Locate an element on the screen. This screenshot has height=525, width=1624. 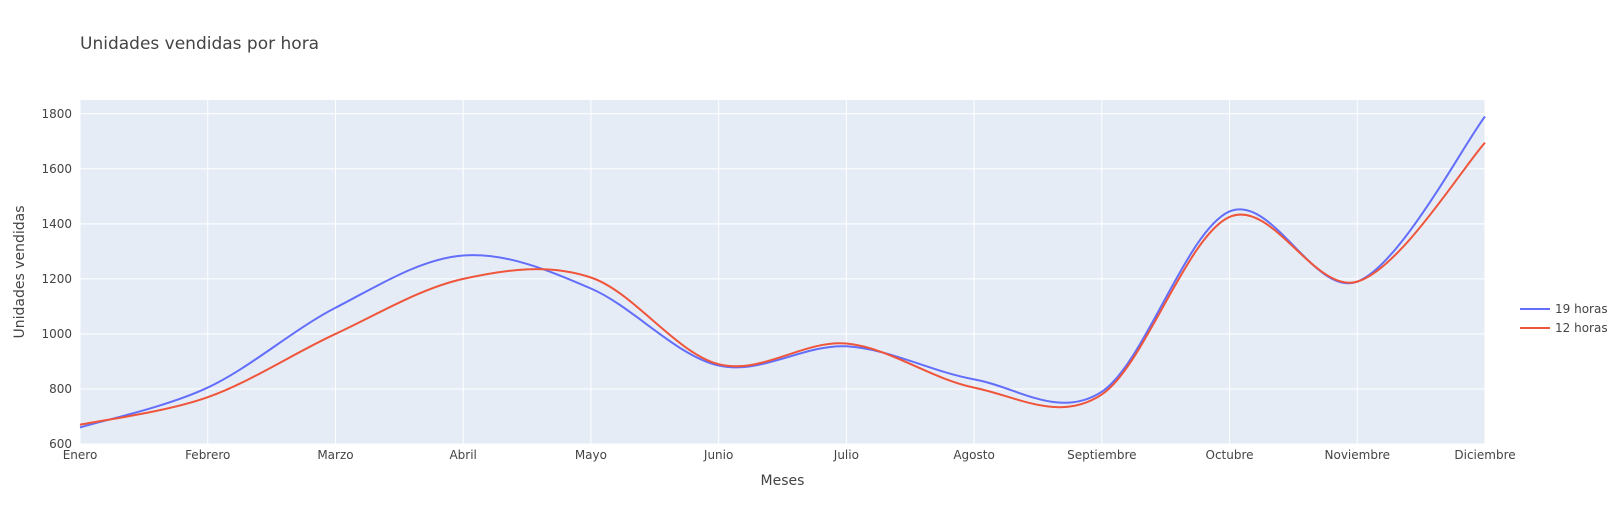
x-tick-label: Diciembre is located at coordinates (1484, 455).